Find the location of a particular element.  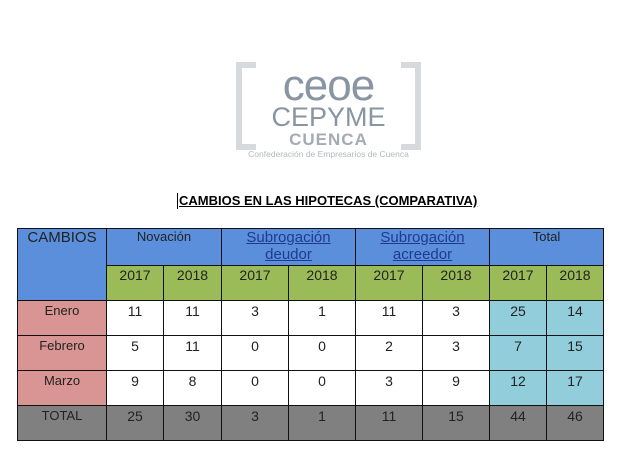

logo-cepyme-text: CEPYME is located at coordinates (328, 117).